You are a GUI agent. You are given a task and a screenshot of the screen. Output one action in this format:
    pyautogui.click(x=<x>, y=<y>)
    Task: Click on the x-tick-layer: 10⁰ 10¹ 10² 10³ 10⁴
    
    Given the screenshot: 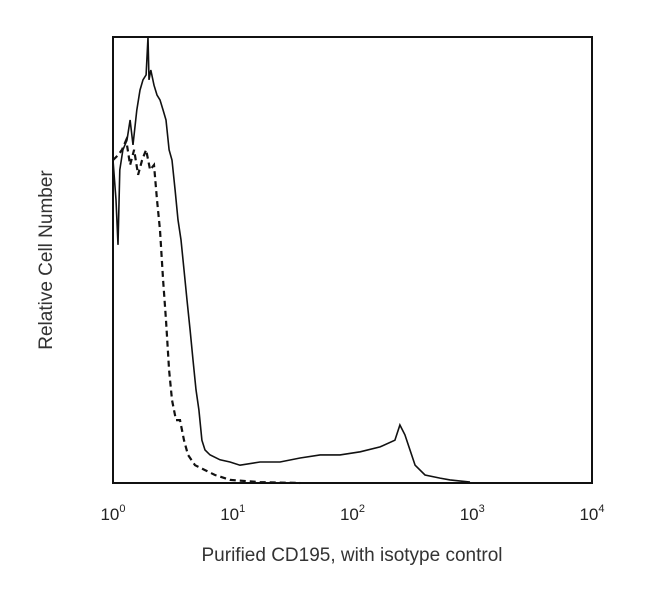 What is the action you would take?
    pyautogui.click(x=352, y=513)
    